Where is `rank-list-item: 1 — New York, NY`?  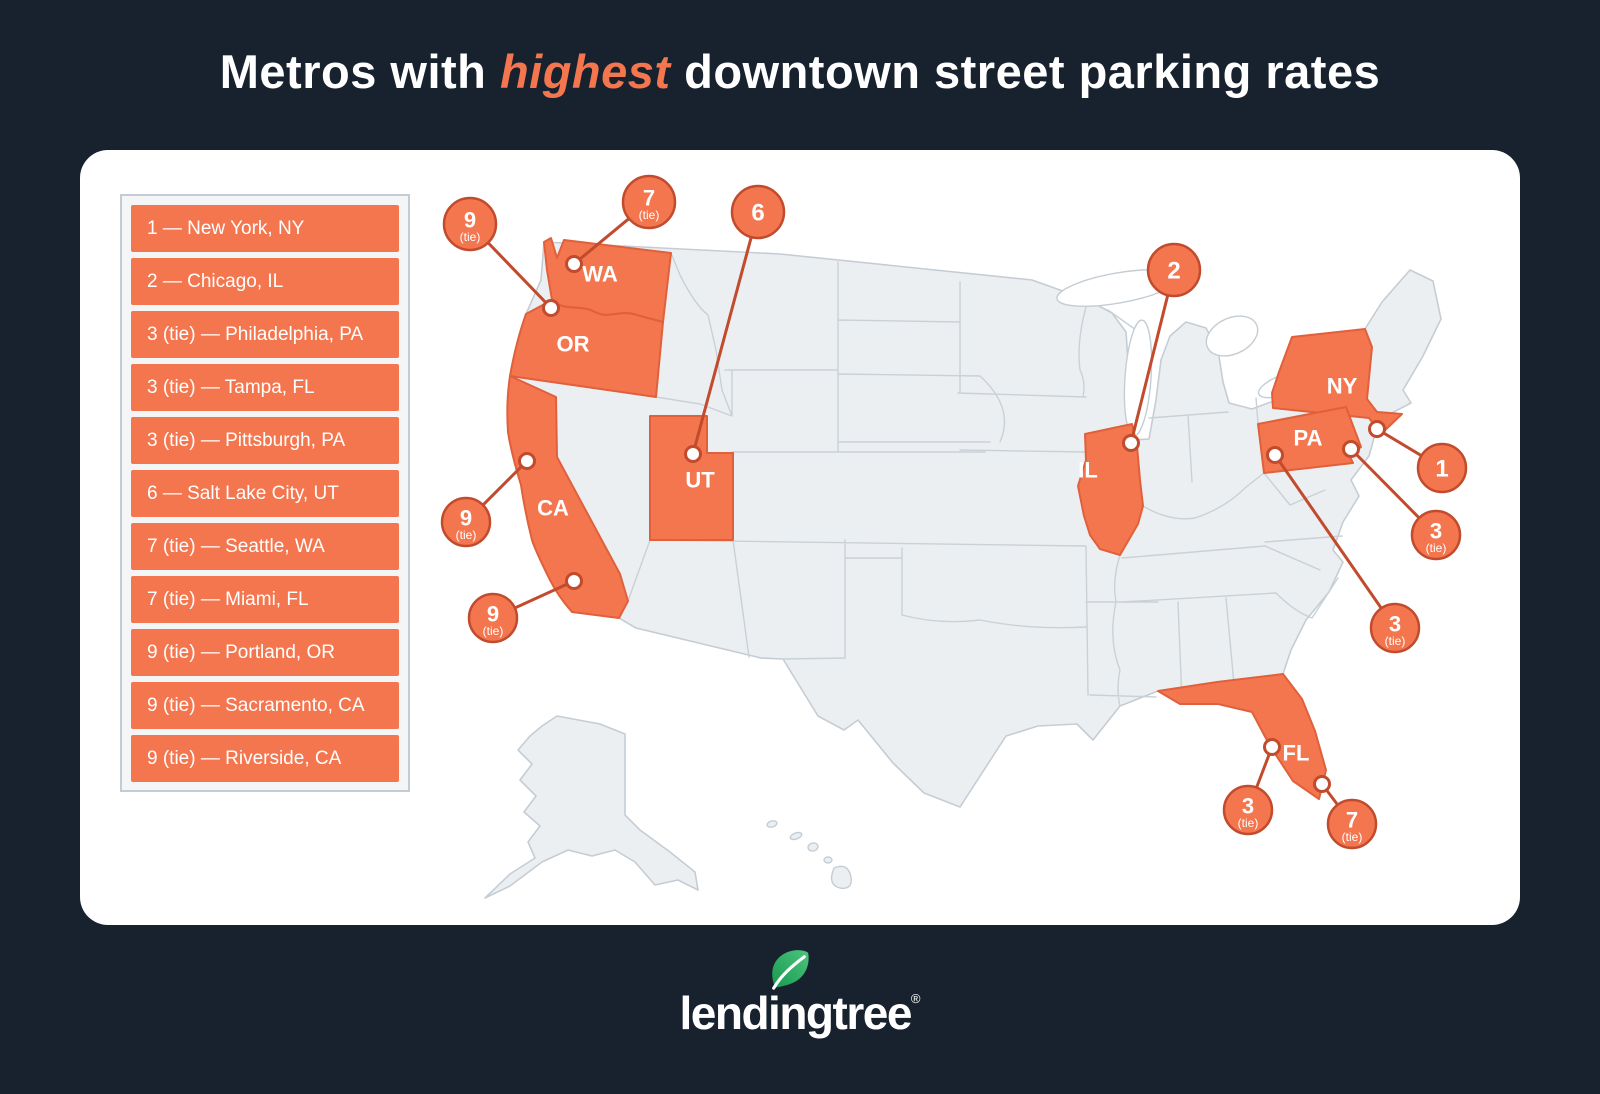
rank-list-item: 1 — New York, NY is located at coordinates (265, 228).